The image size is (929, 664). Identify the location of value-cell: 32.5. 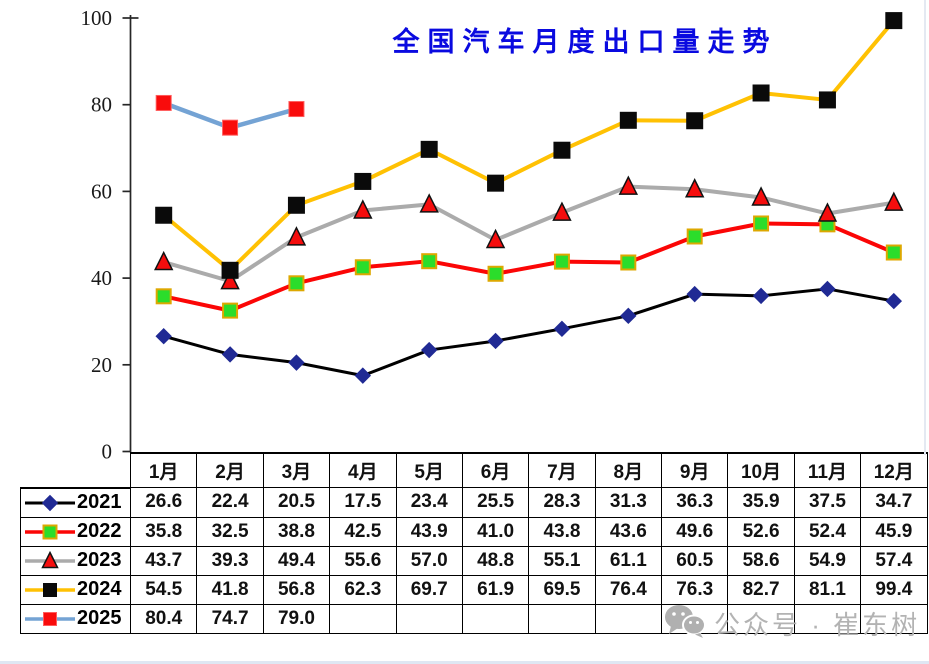
(230, 531).